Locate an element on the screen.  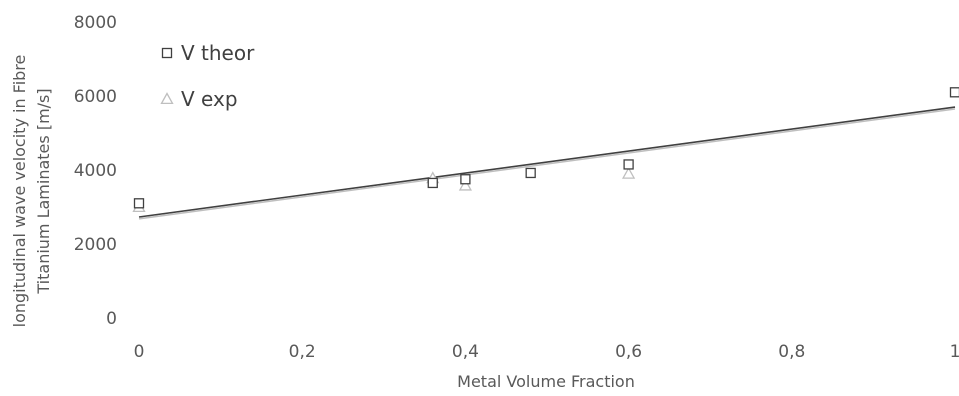
y-tick-label: 0 is located at coordinates (111, 319).